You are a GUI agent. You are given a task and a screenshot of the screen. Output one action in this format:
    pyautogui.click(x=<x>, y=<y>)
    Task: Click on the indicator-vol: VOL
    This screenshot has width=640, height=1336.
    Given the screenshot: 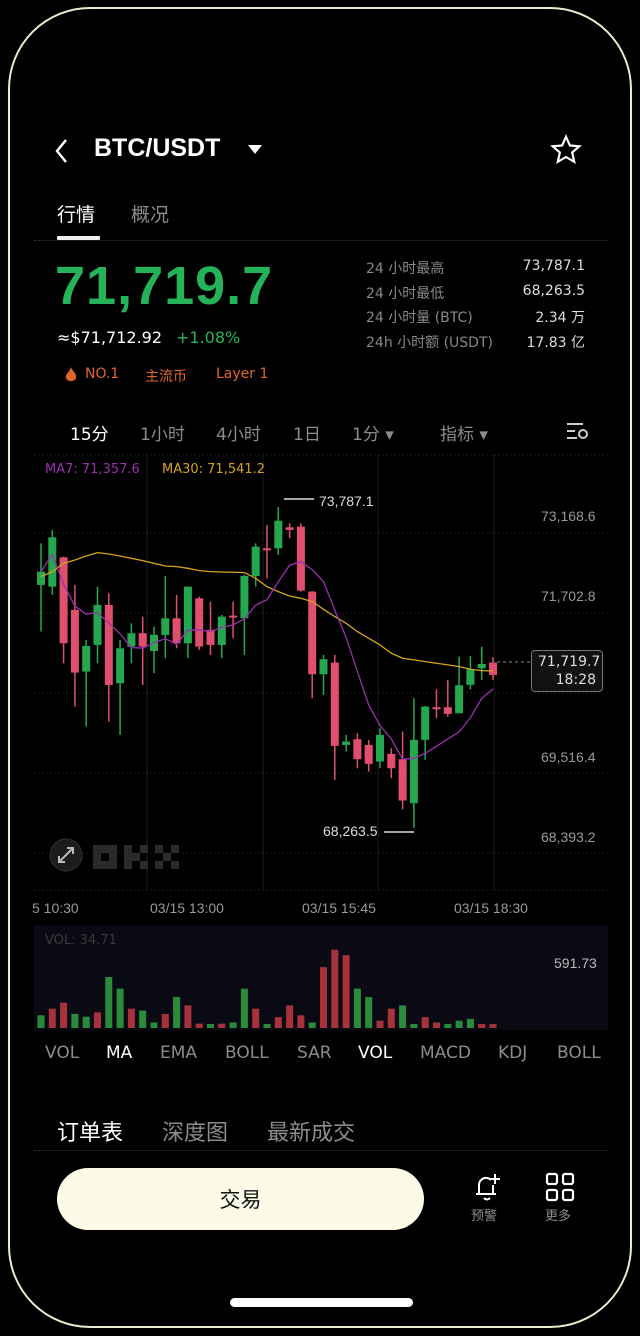 What is the action you would take?
    pyautogui.click(x=62, y=1053)
    